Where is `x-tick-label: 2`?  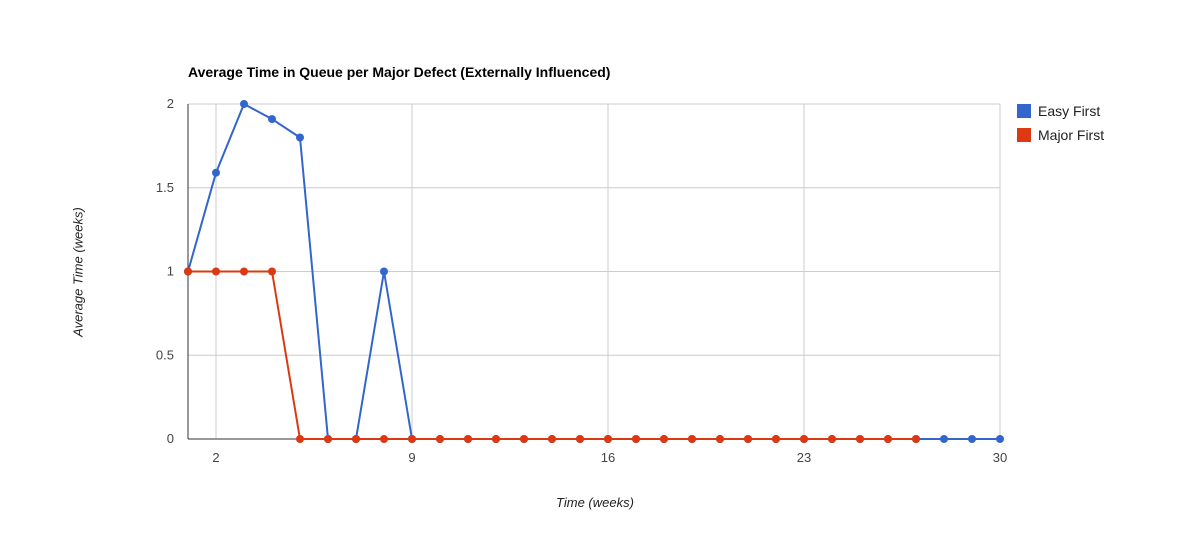
x-tick-label: 2 is located at coordinates (215, 457).